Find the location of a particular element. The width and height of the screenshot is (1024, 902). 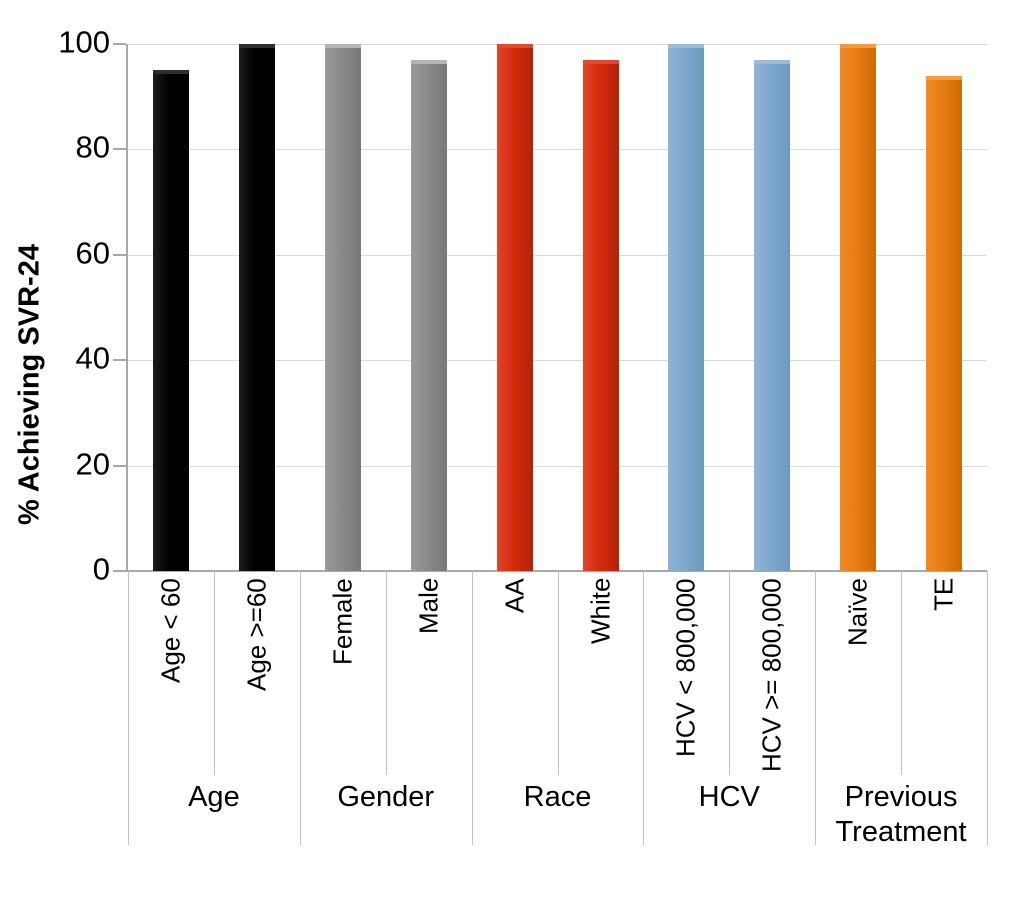

y-tick-label: 100 is located at coordinates (84, 42).